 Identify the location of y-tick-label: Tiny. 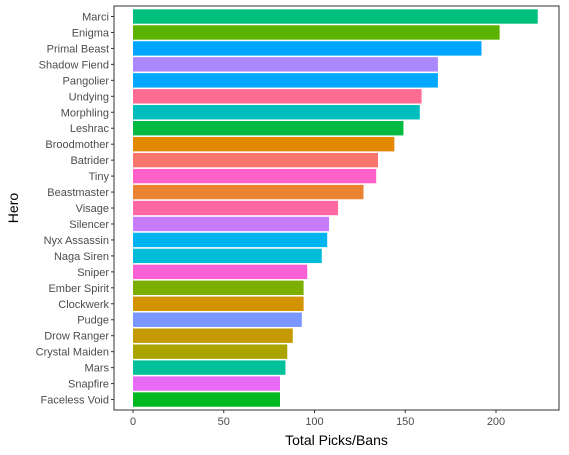
(99, 177).